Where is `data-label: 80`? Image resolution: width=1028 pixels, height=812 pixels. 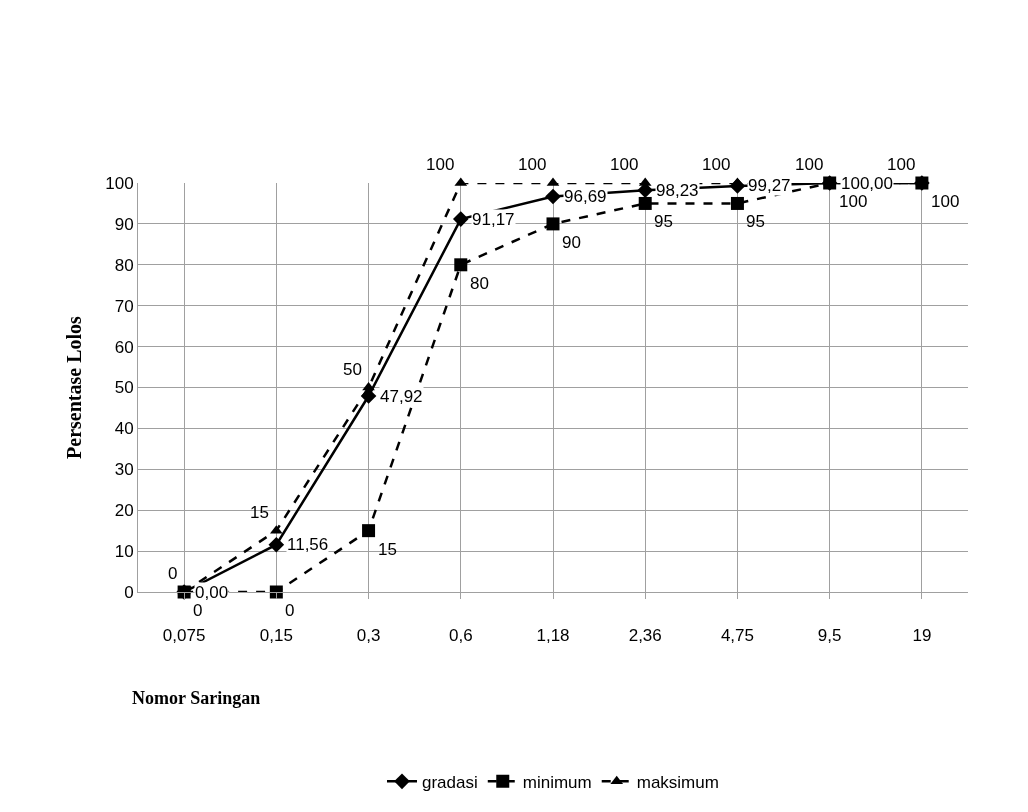 data-label: 80 is located at coordinates (479, 283).